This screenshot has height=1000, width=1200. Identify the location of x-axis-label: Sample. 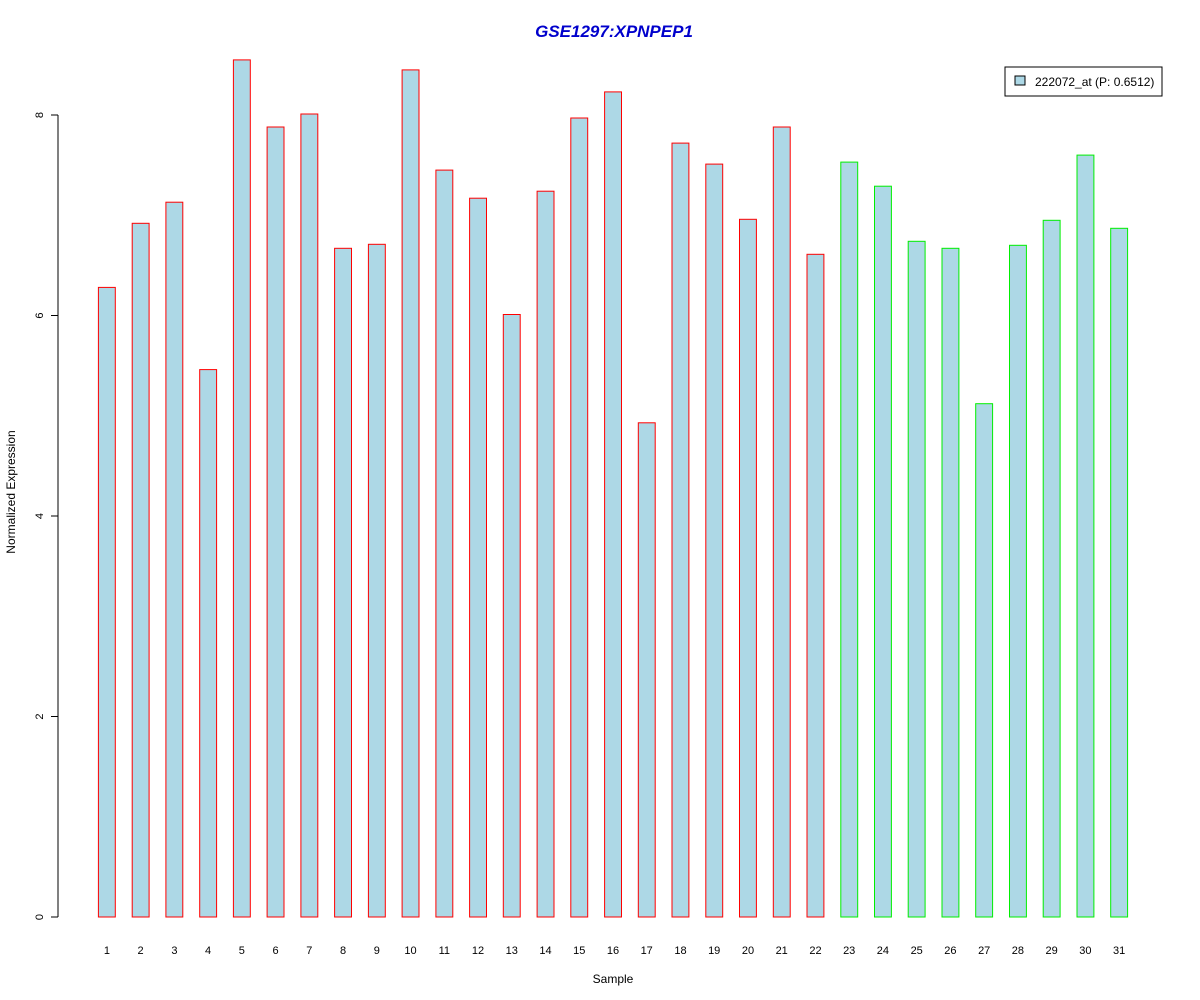
(613, 979).